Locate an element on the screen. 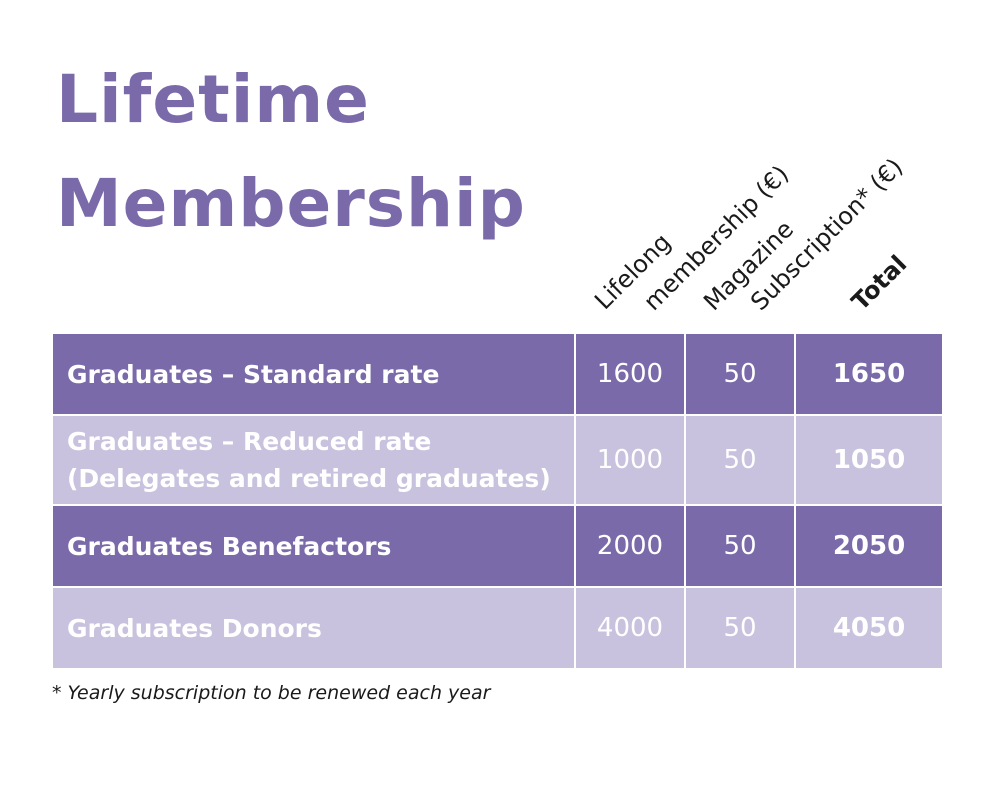 Image resolution: width=1000 pixels, height=800 pixels. lifelong-cell: 1600 is located at coordinates (630, 374).